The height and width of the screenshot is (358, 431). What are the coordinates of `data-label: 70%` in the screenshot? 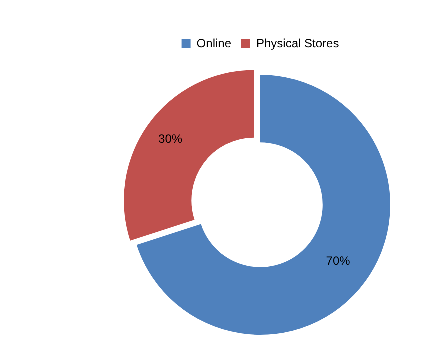 It's located at (338, 261).